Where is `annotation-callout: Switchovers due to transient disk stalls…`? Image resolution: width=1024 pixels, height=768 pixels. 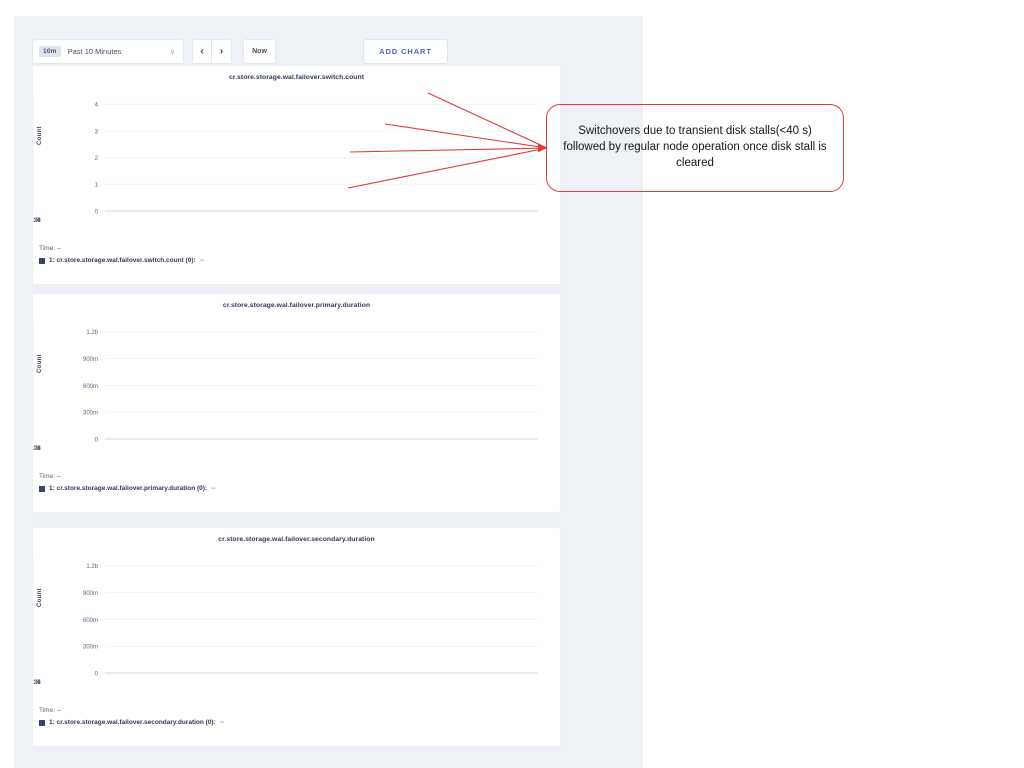
annotation-callout: Switchovers due to transient disk stalls… is located at coordinates (695, 148).